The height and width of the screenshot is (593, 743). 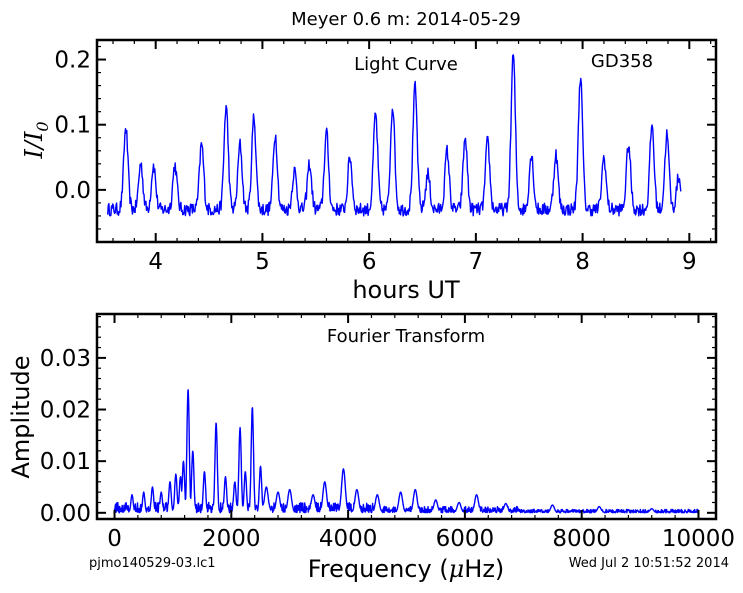 I want to click on x-tick-label: 5, so click(x=262, y=262).